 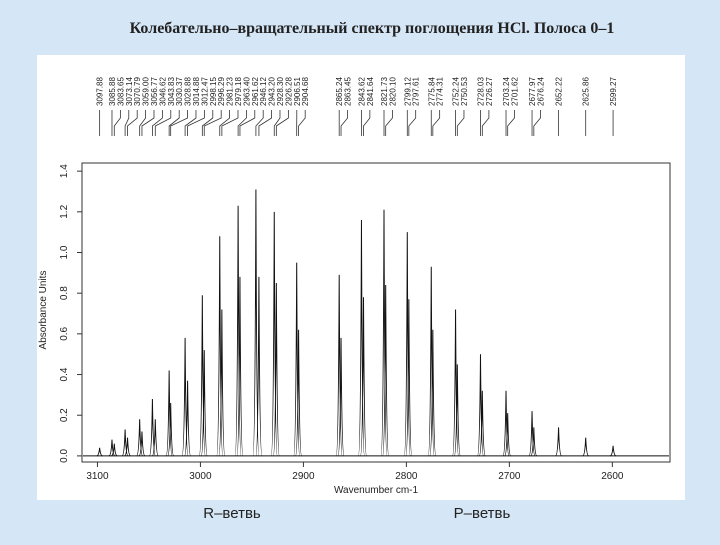 I want to click on peak-label: 2841.64, so click(x=370, y=91).